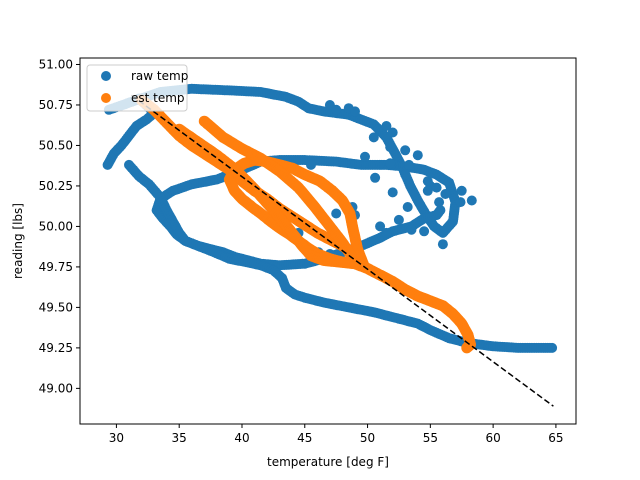 The width and height of the screenshot is (640, 480). Describe the element at coordinates (56, 186) in the screenshot. I see `y-tick-label: 50.25` at that location.